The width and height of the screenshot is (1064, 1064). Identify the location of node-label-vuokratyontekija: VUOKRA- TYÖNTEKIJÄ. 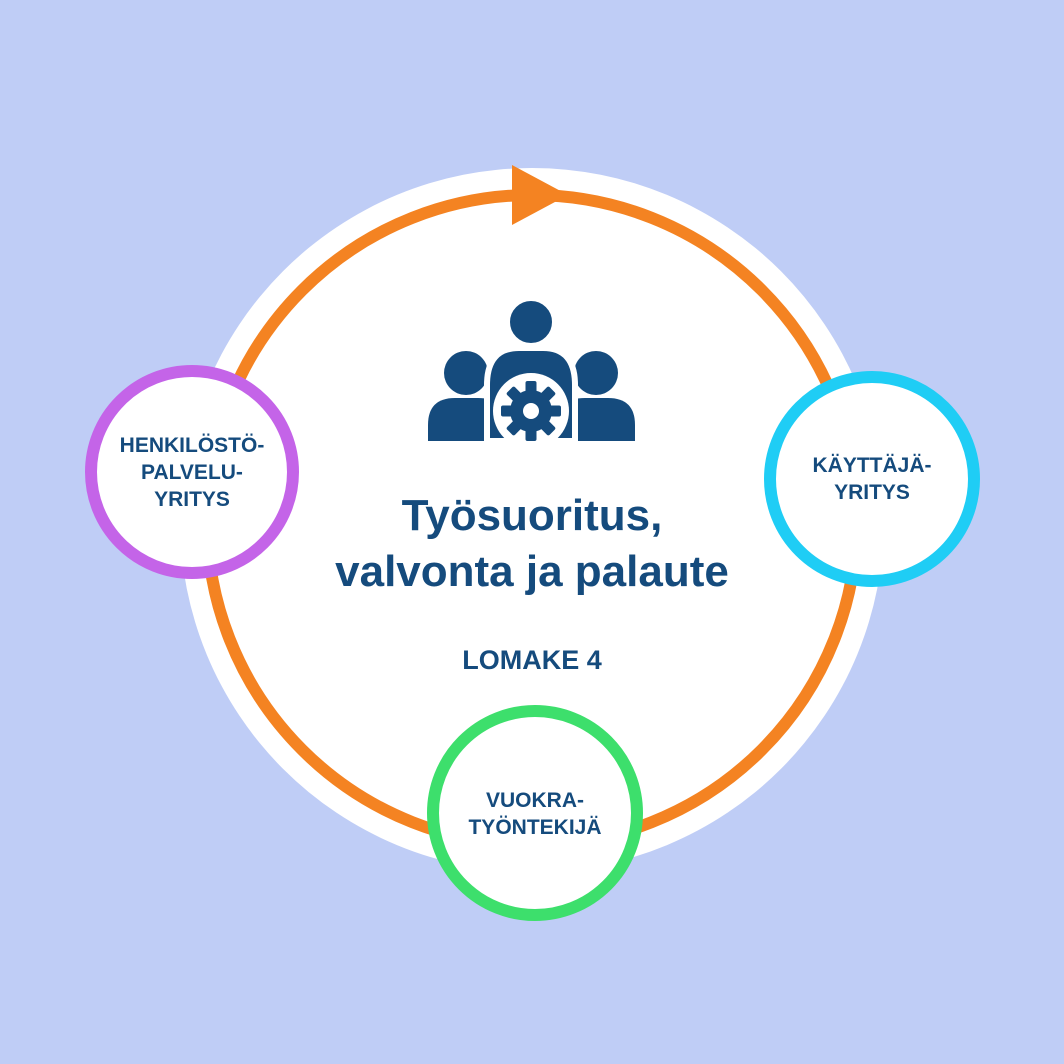
(535, 814).